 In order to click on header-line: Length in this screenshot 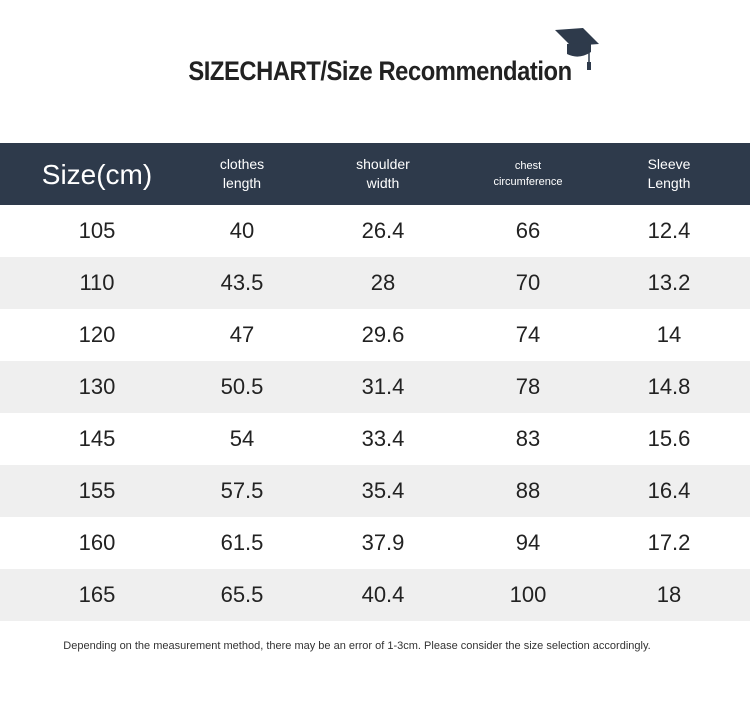, I will do `click(669, 183)`.